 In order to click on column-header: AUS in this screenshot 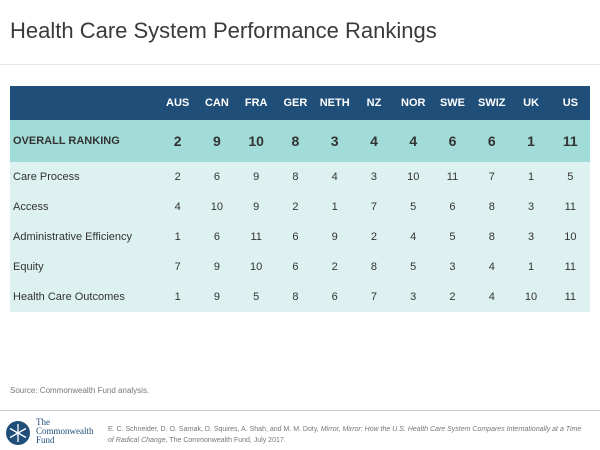, I will do `click(178, 103)`.